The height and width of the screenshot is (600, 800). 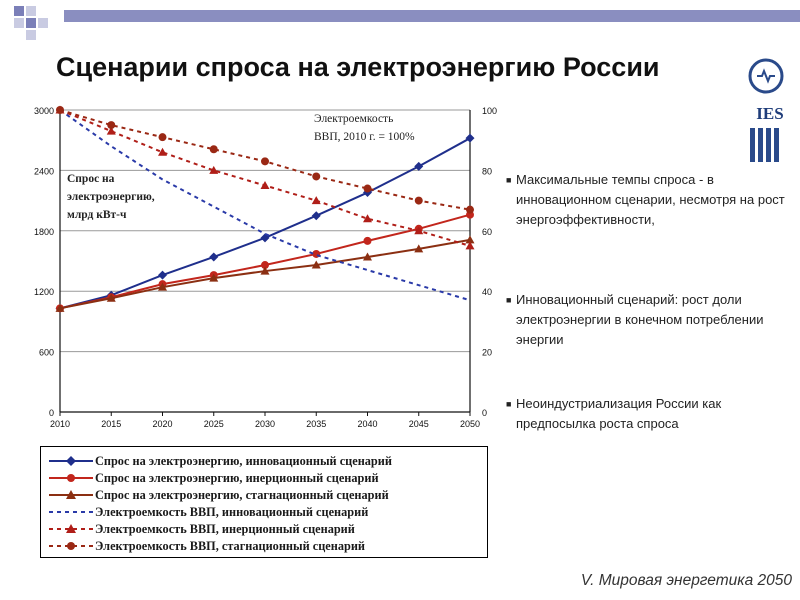 What do you see at coordinates (419, 424) in the screenshot?
I see `x-tick-label: 2045` at bounding box center [419, 424].